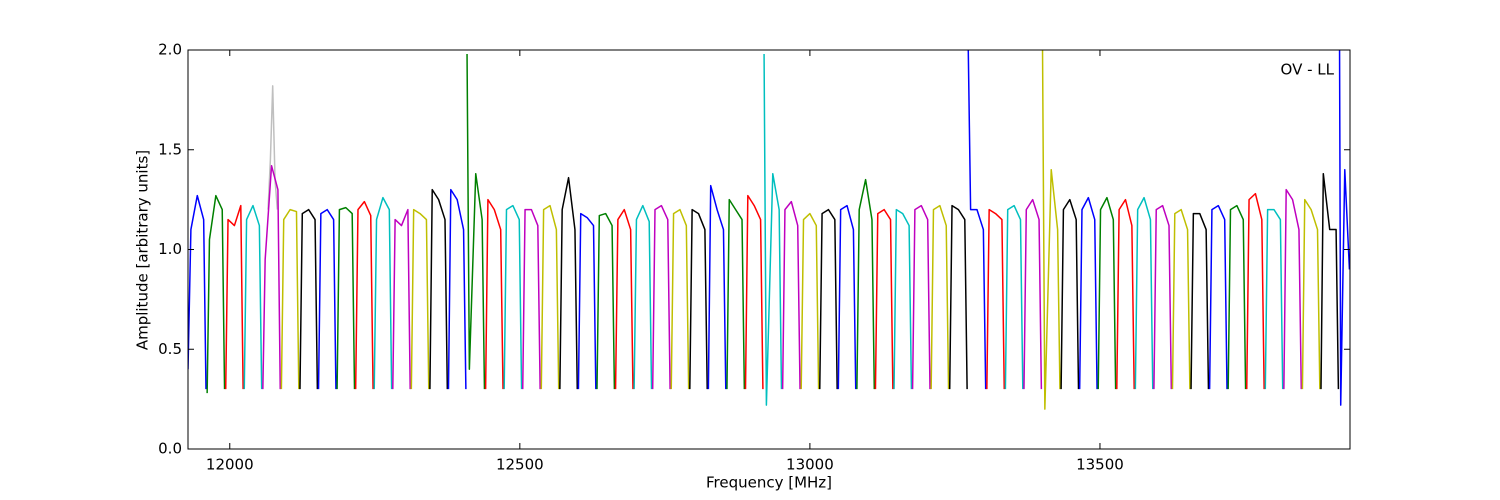 Image resolution: width=1500 pixels, height=500 pixels. What do you see at coordinates (810, 465) in the screenshot?
I see `x-tick-label: 13000` at bounding box center [810, 465].